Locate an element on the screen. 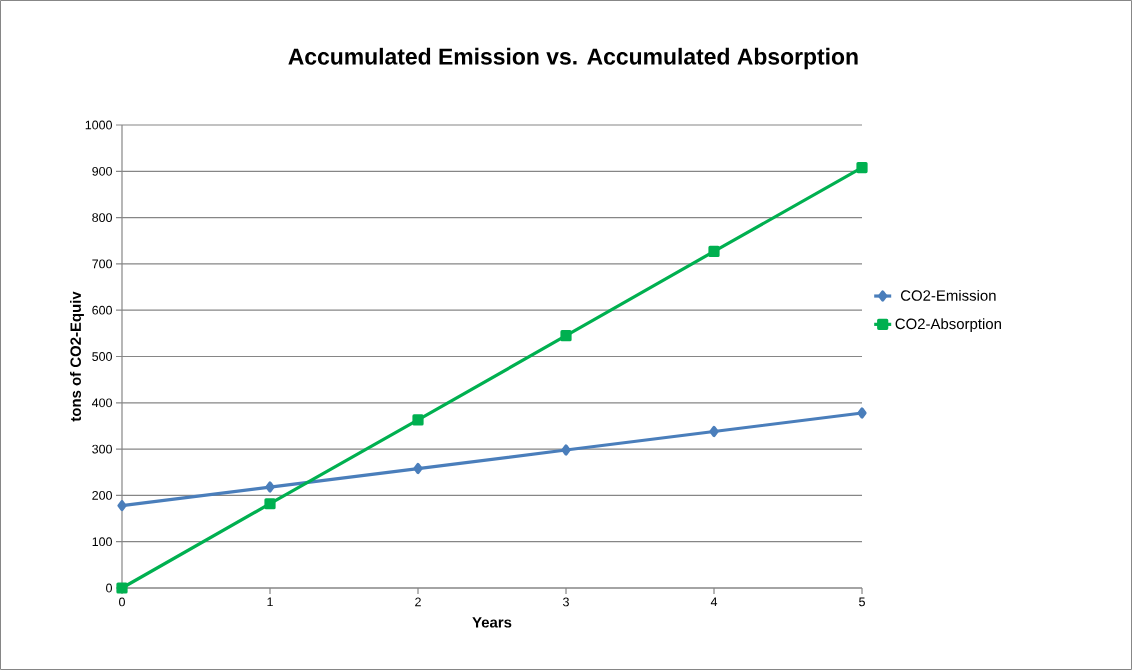 This screenshot has height=670, width=1132. y-tick-label: 0 is located at coordinates (109, 588).